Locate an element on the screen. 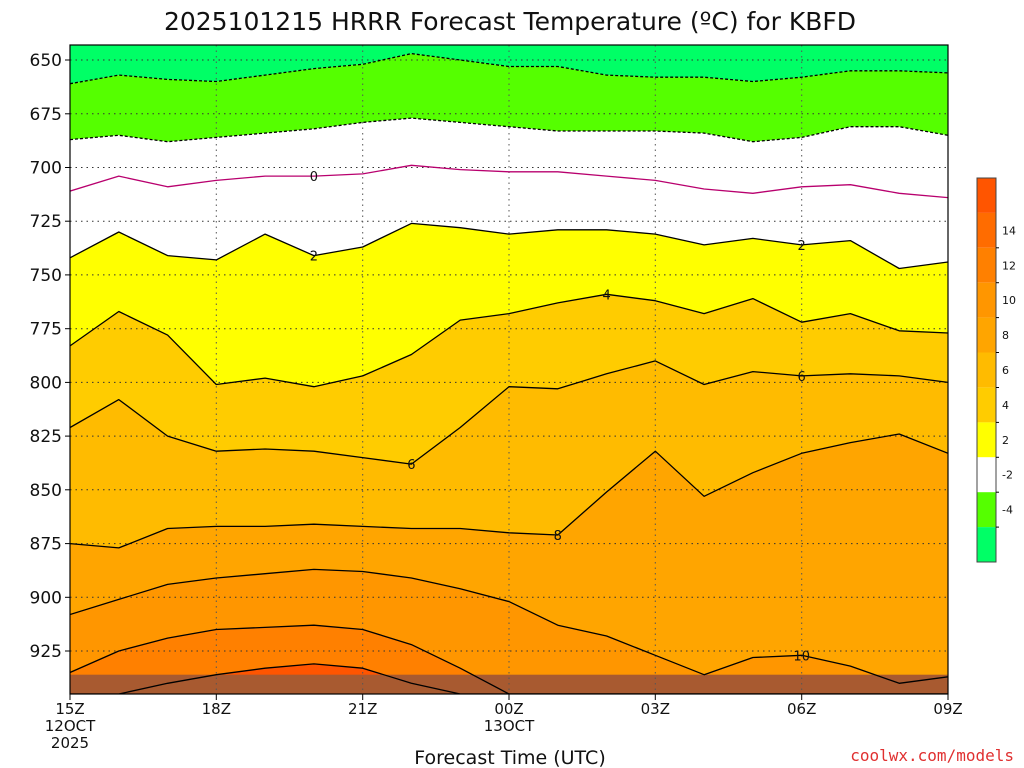  x-tick-label: 09Z is located at coordinates (947, 709).